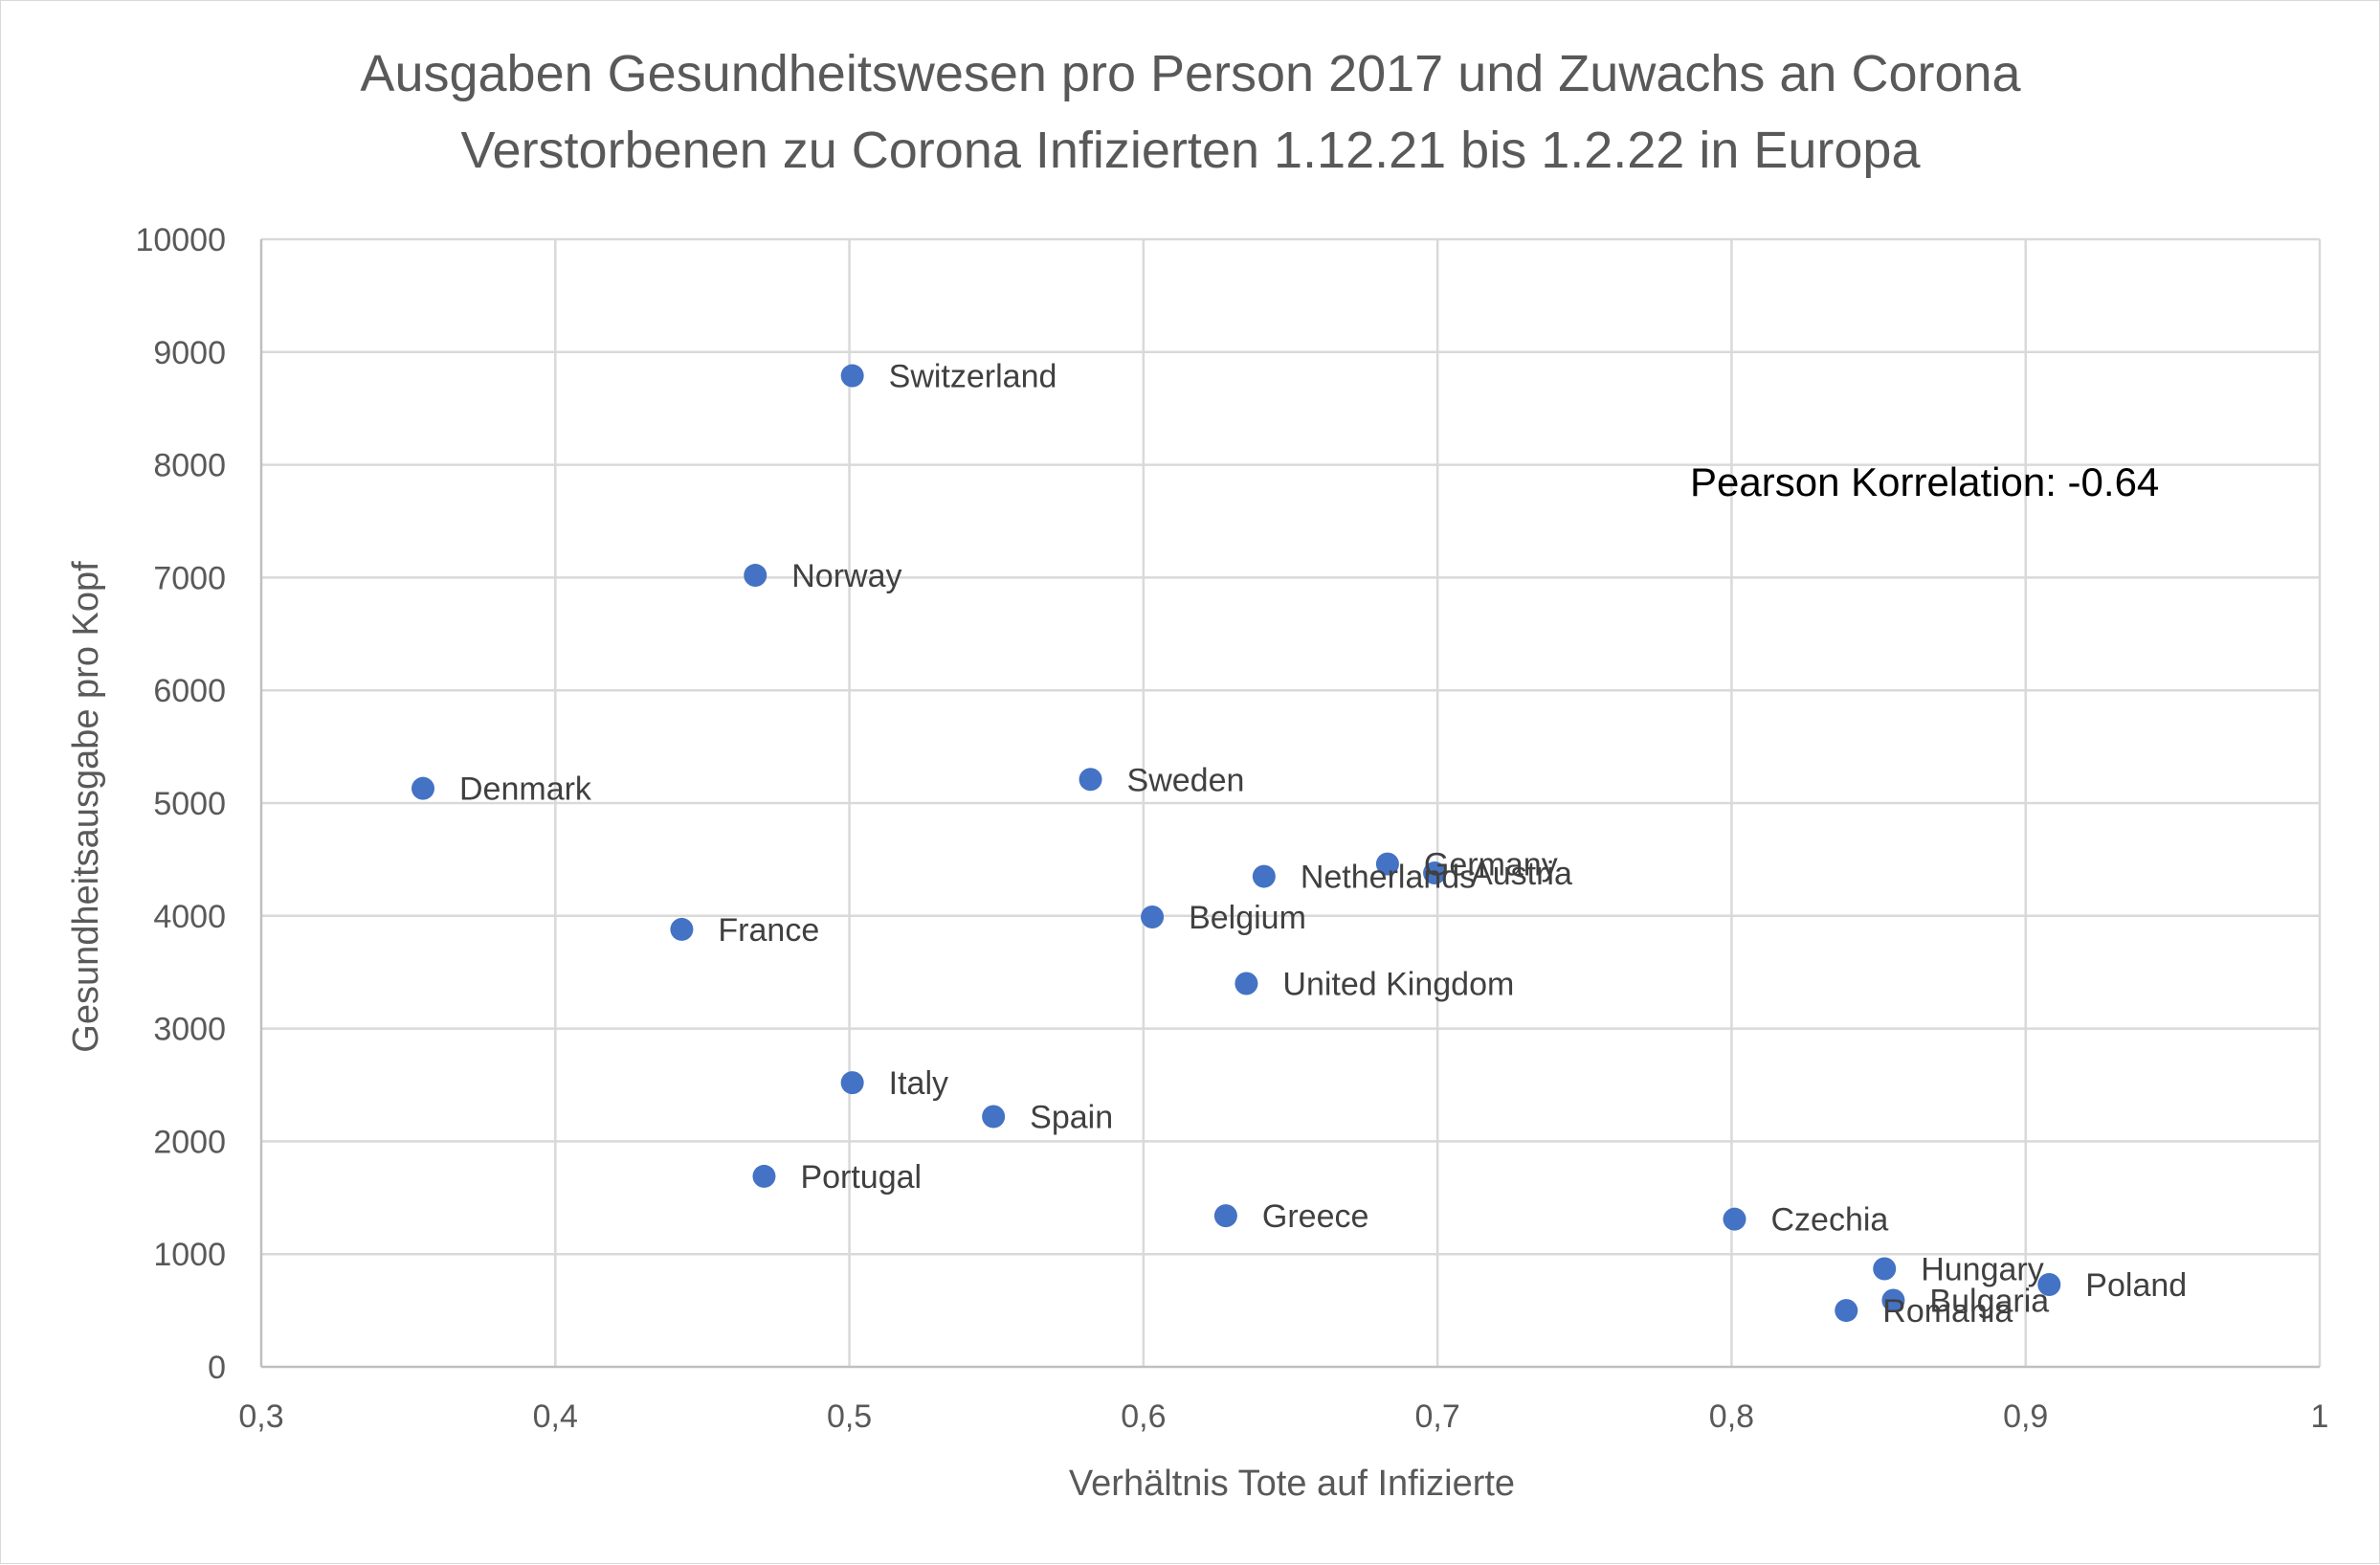 This screenshot has height=1565, width=2380. I want to click on data-point-france, so click(682, 929).